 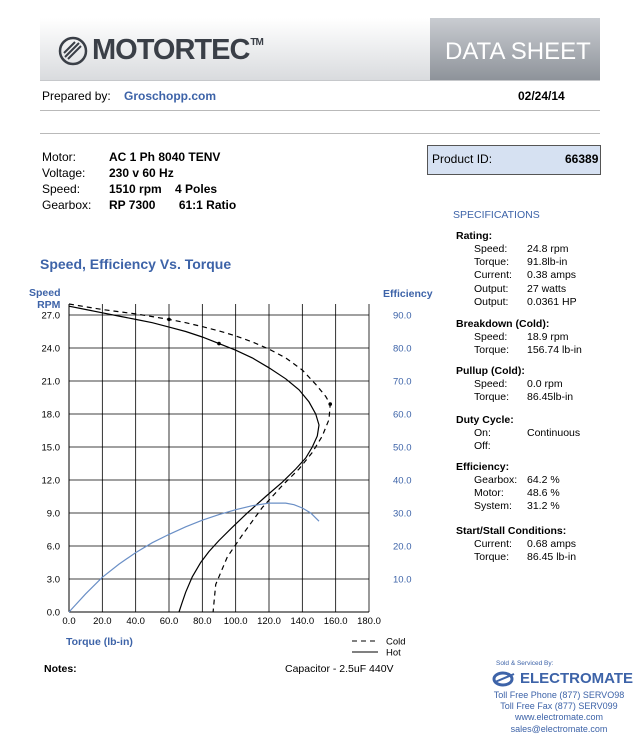 I want to click on spec-value: 0.38 amps, so click(x=552, y=275).